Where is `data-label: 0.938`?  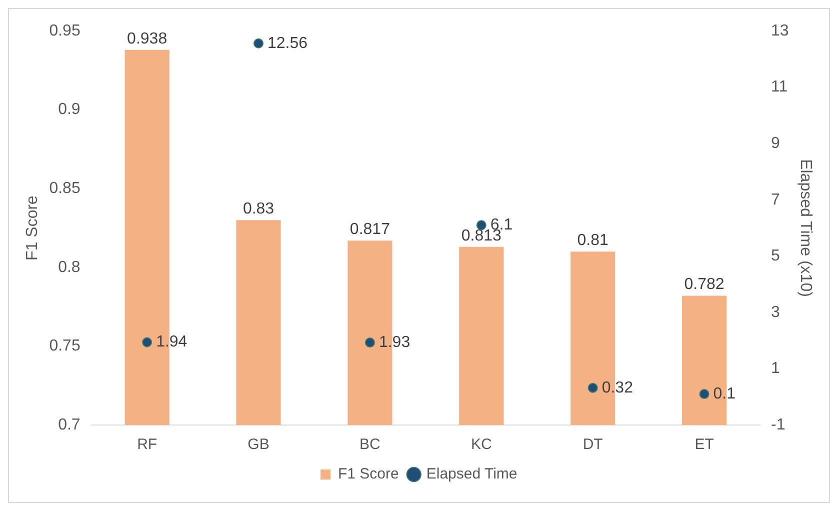 data-label: 0.938 is located at coordinates (147, 39).